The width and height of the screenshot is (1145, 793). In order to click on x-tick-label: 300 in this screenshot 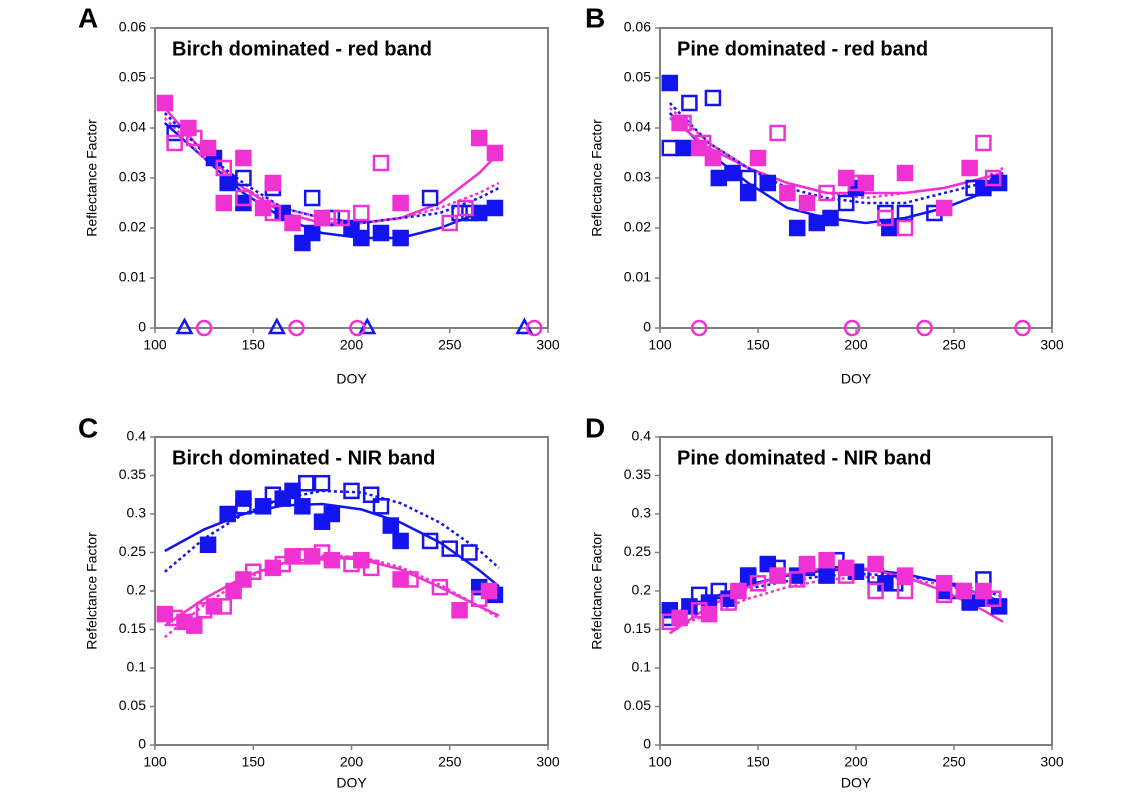, I will do `click(1052, 345)`.